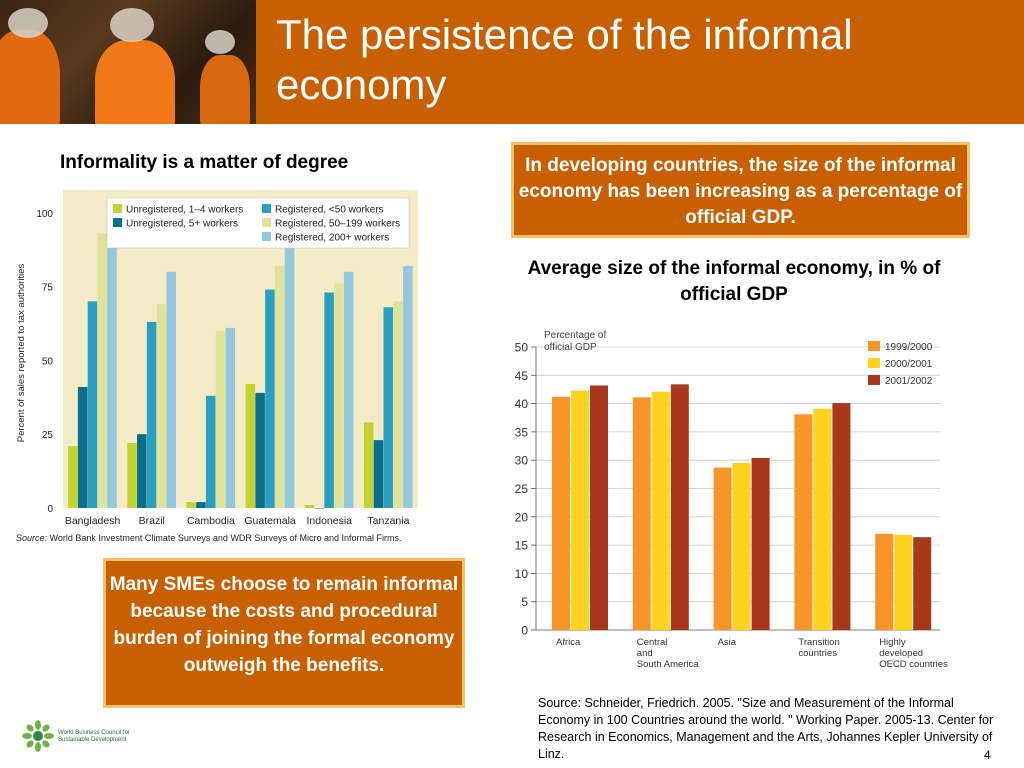  What do you see at coordinates (874, 346) in the screenshot?
I see `legend-swatch-1999-2000` at bounding box center [874, 346].